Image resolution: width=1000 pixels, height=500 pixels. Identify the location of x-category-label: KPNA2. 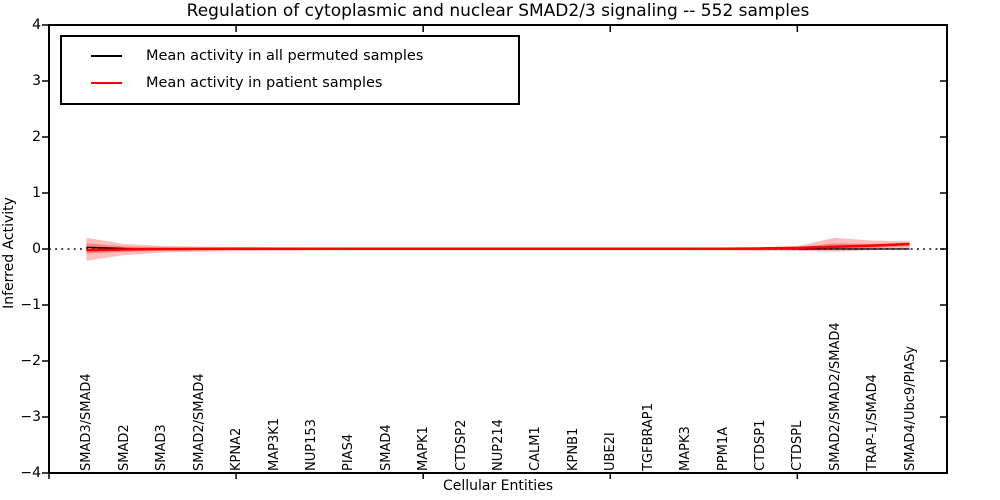
(237, 449).